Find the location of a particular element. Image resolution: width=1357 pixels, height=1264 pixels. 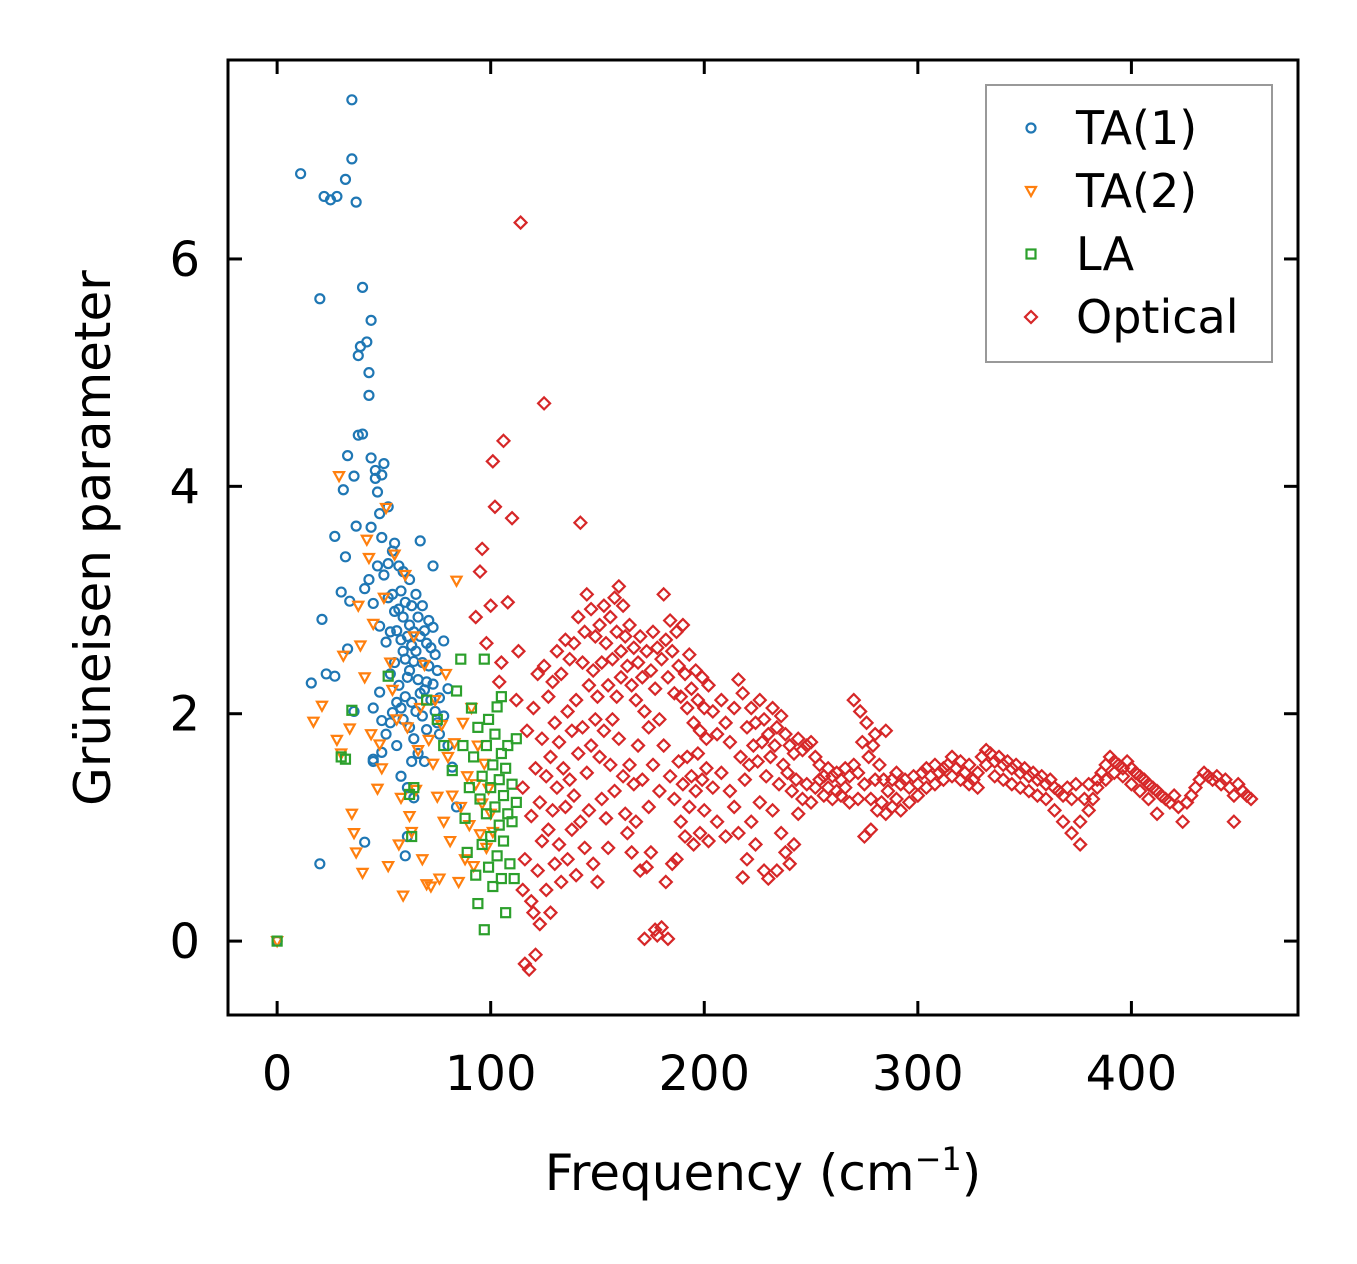

x-axis-label-main: Frequency (cm is located at coordinates (730, 1173).